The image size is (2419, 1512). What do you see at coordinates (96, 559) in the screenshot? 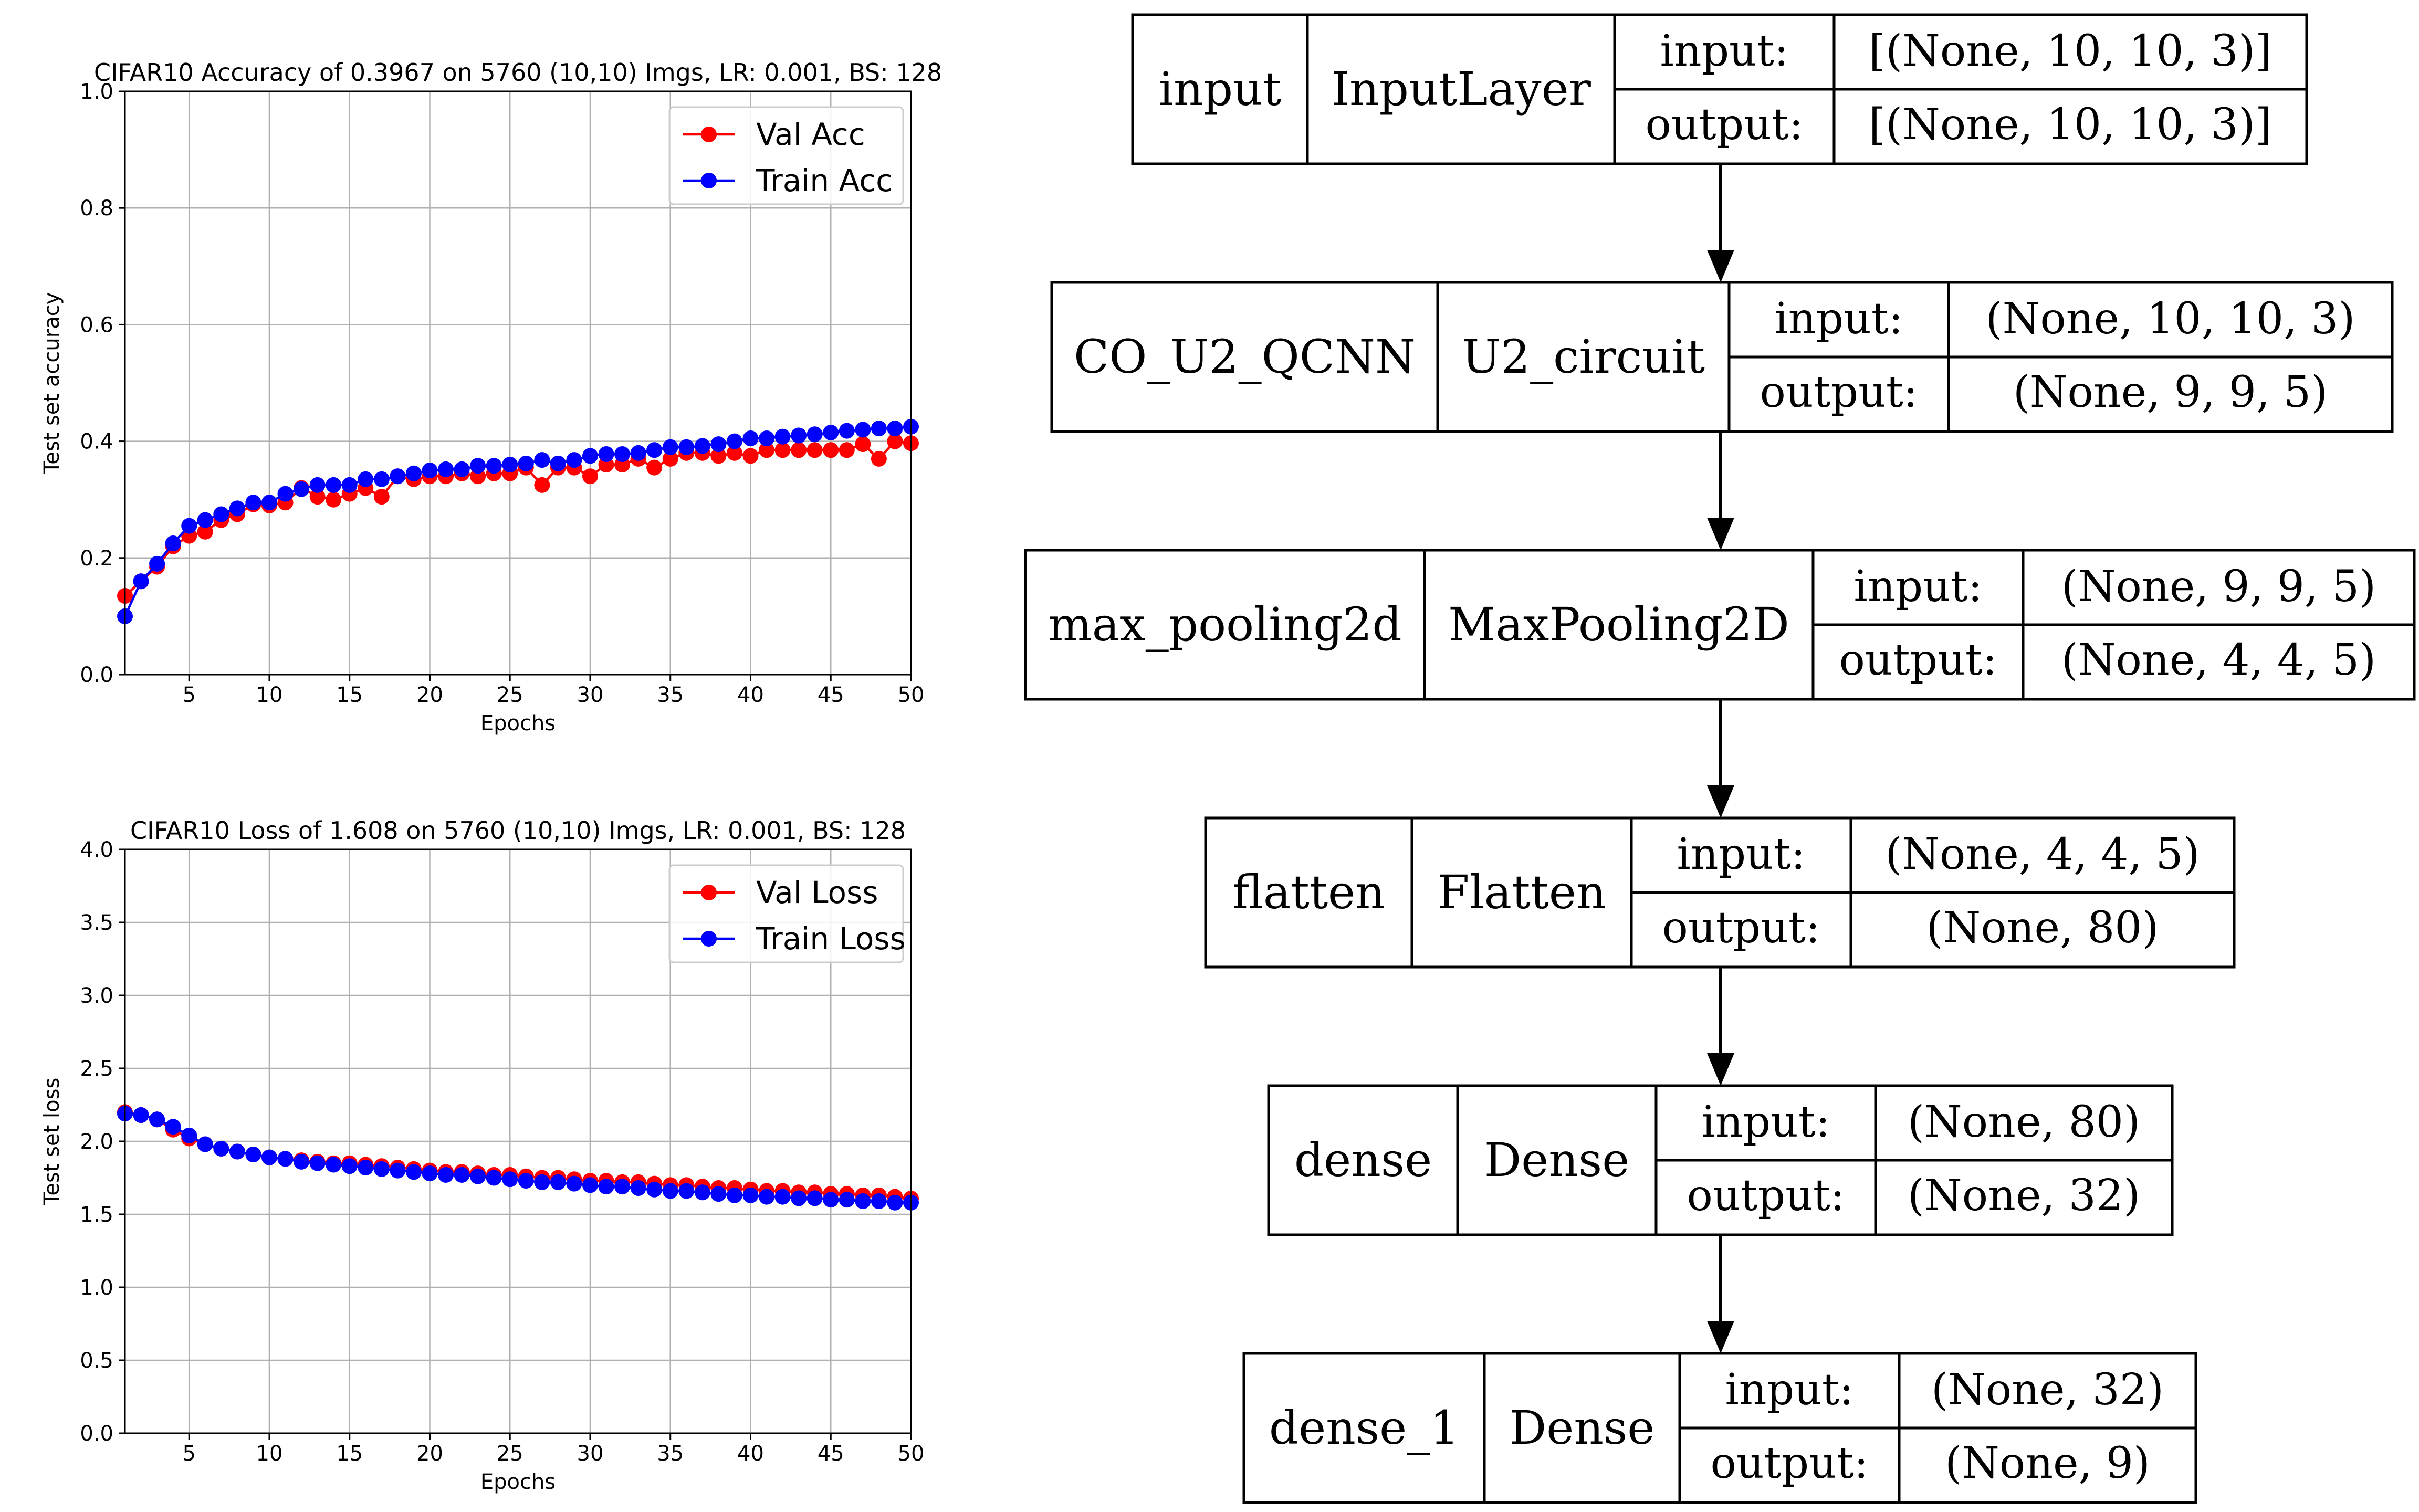
I see `y-tick-label: 0.2` at bounding box center [96, 559].